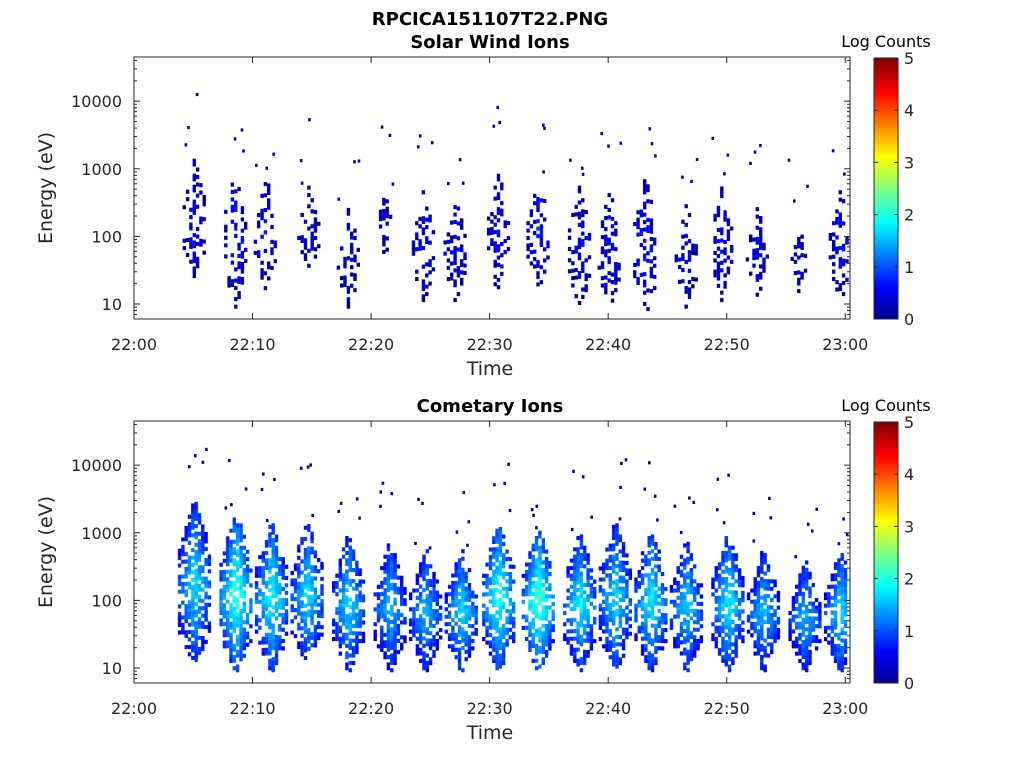  Describe the element at coordinates (134, 344) in the screenshot. I see `x-tick-label: 22:00` at that location.